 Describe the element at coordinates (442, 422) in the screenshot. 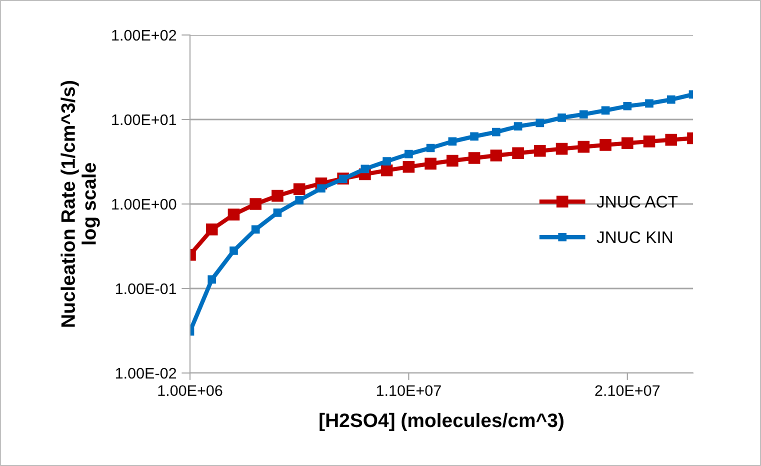

I see `x-axis-title: [H2SO4] (molecules/cm^3)` at that location.